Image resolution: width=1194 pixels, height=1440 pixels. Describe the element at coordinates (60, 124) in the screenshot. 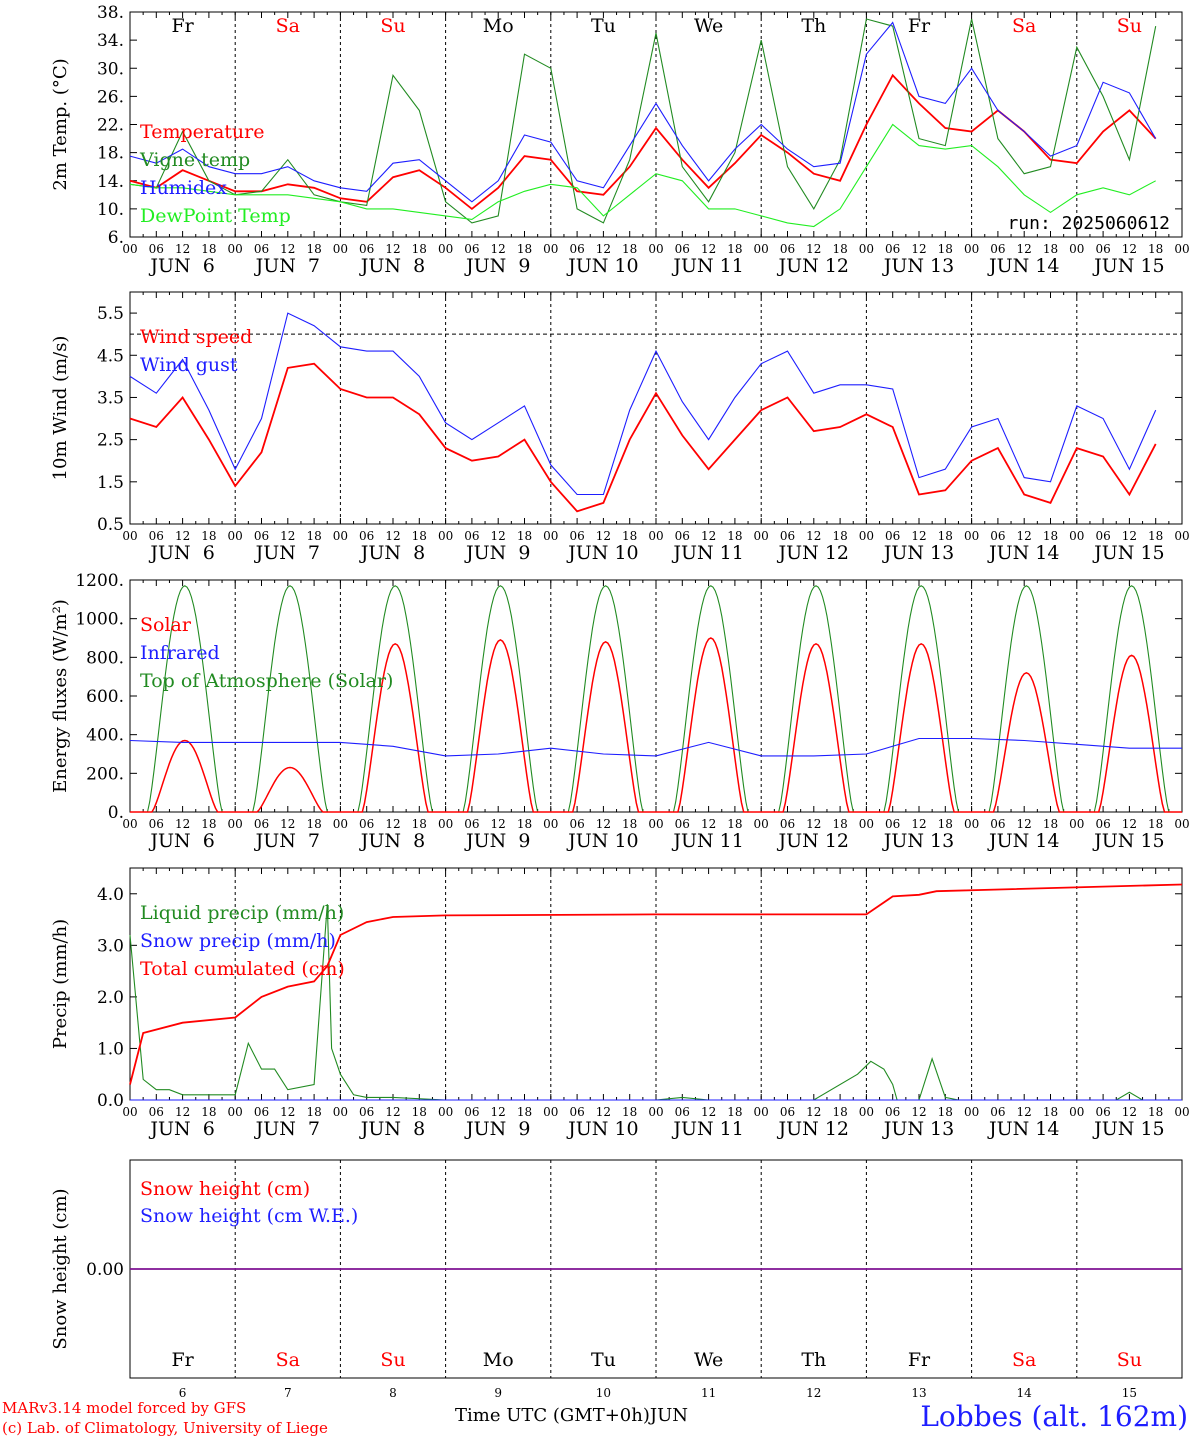

I see `y-axis-label: 2m Temp. (°C)` at that location.